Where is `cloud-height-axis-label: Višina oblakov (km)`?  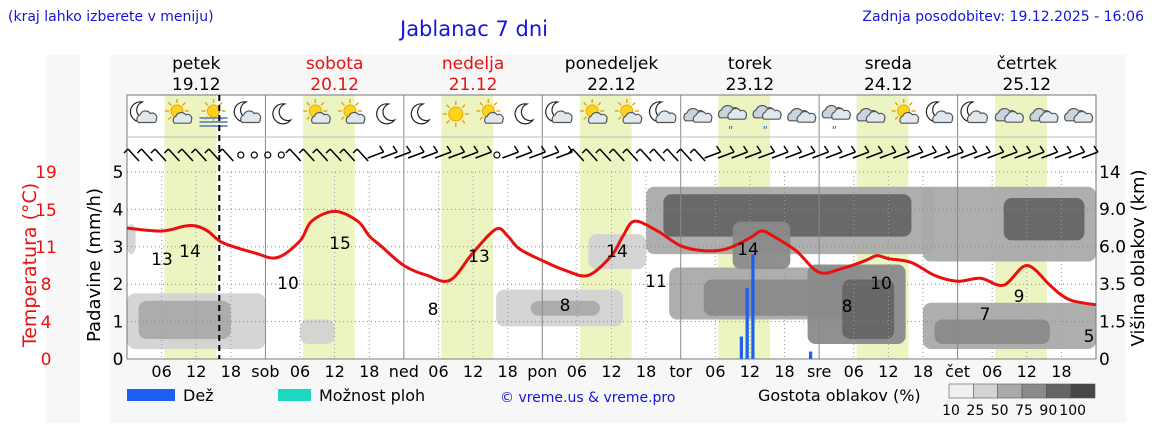
cloud-height-axis-label: Višina oblakov (km) is located at coordinates (1138, 257).